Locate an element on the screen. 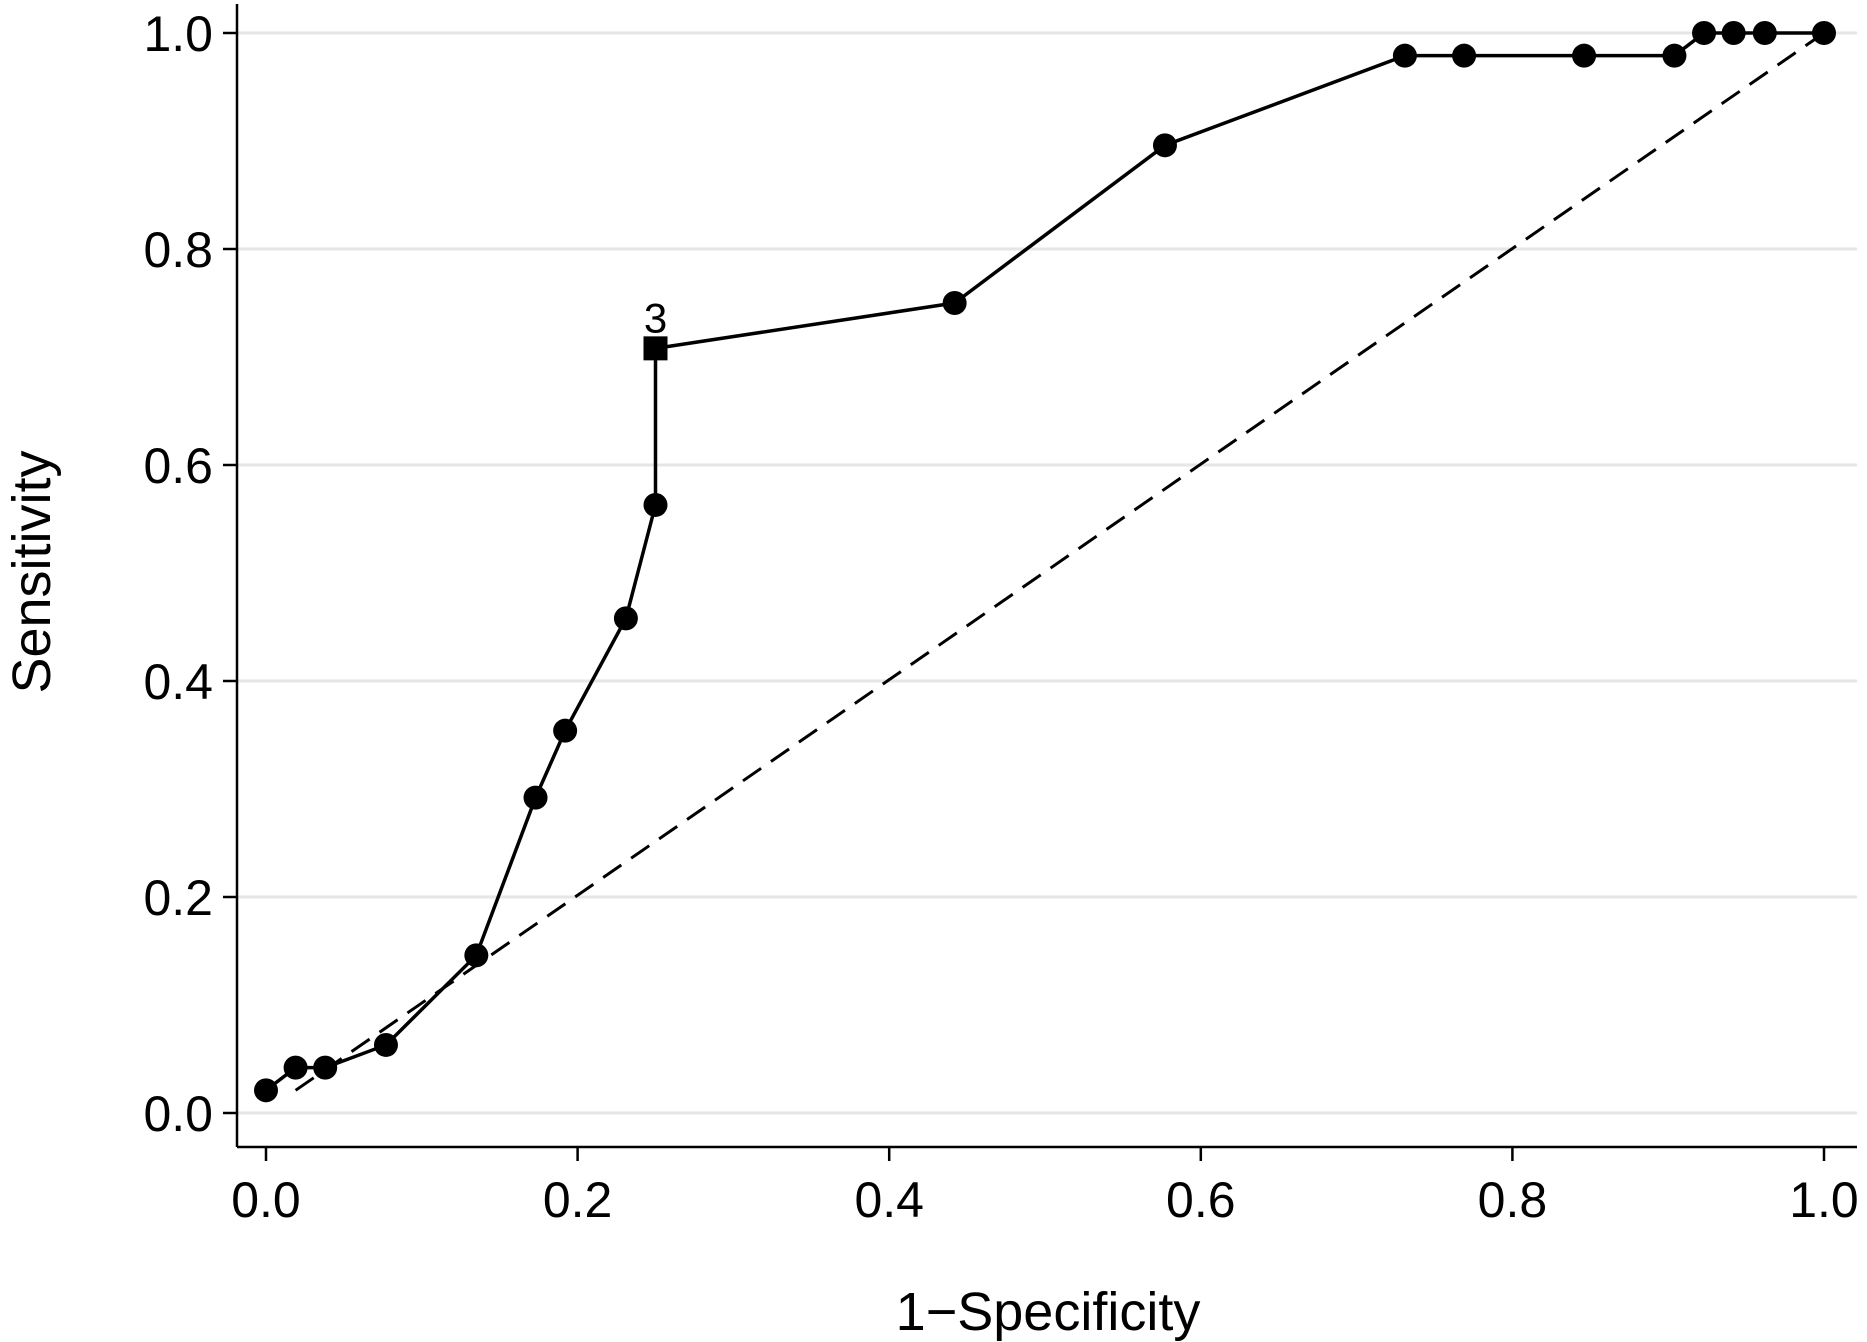 This screenshot has width=1867, height=1342. y-tick-label: 0.8 is located at coordinates (178, 250).